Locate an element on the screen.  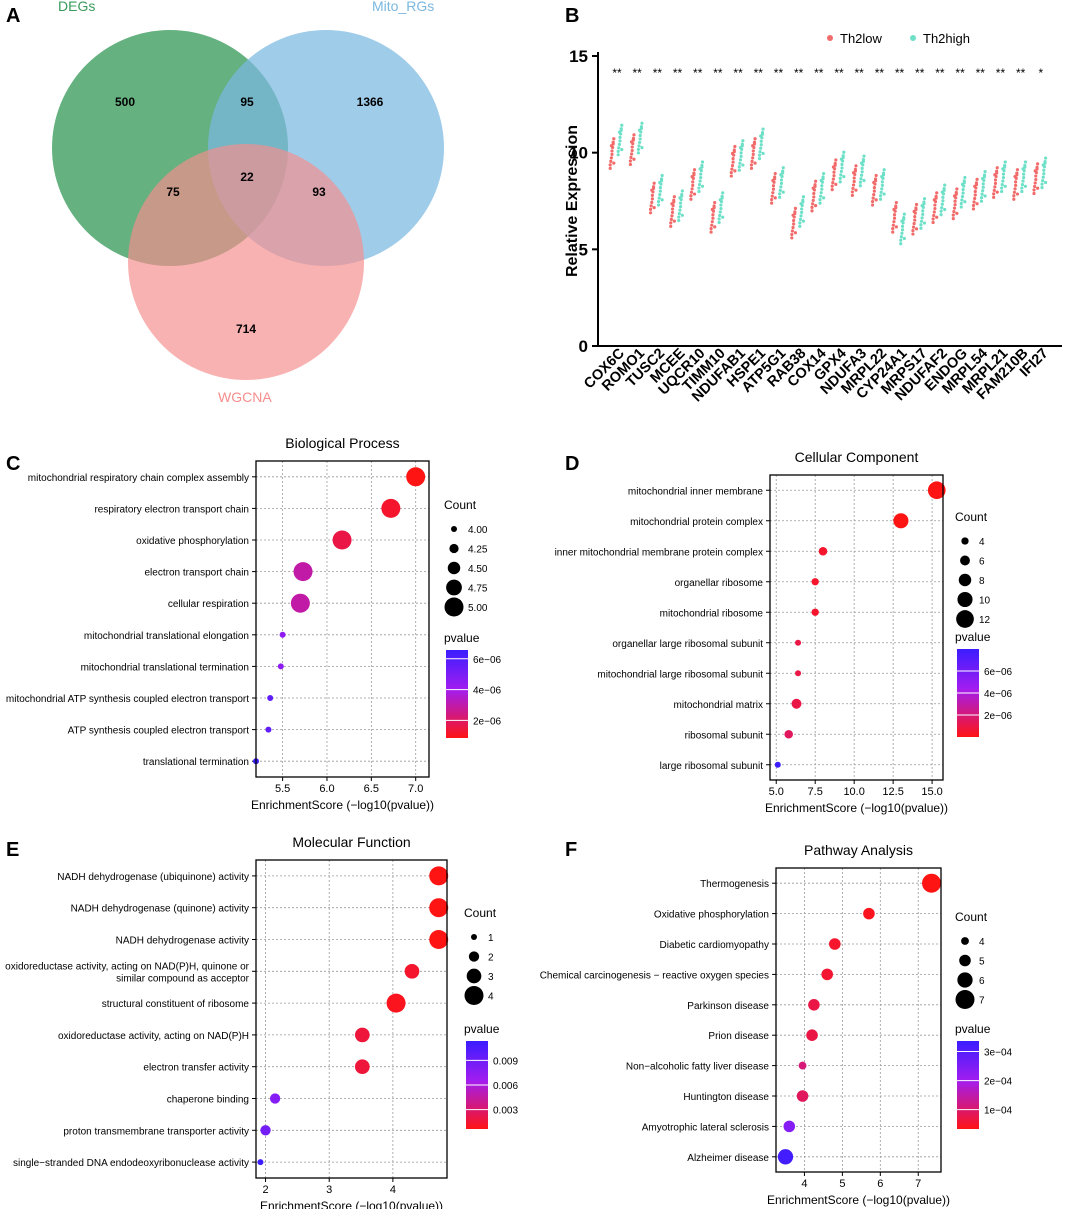
legend-marker is located at coordinates (913, 38).